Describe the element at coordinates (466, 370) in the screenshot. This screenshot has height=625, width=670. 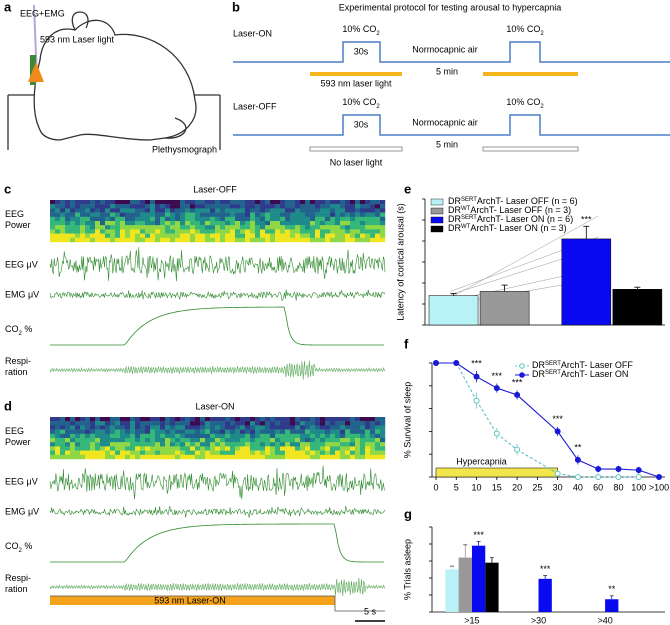
I see `line-segment` at that location.